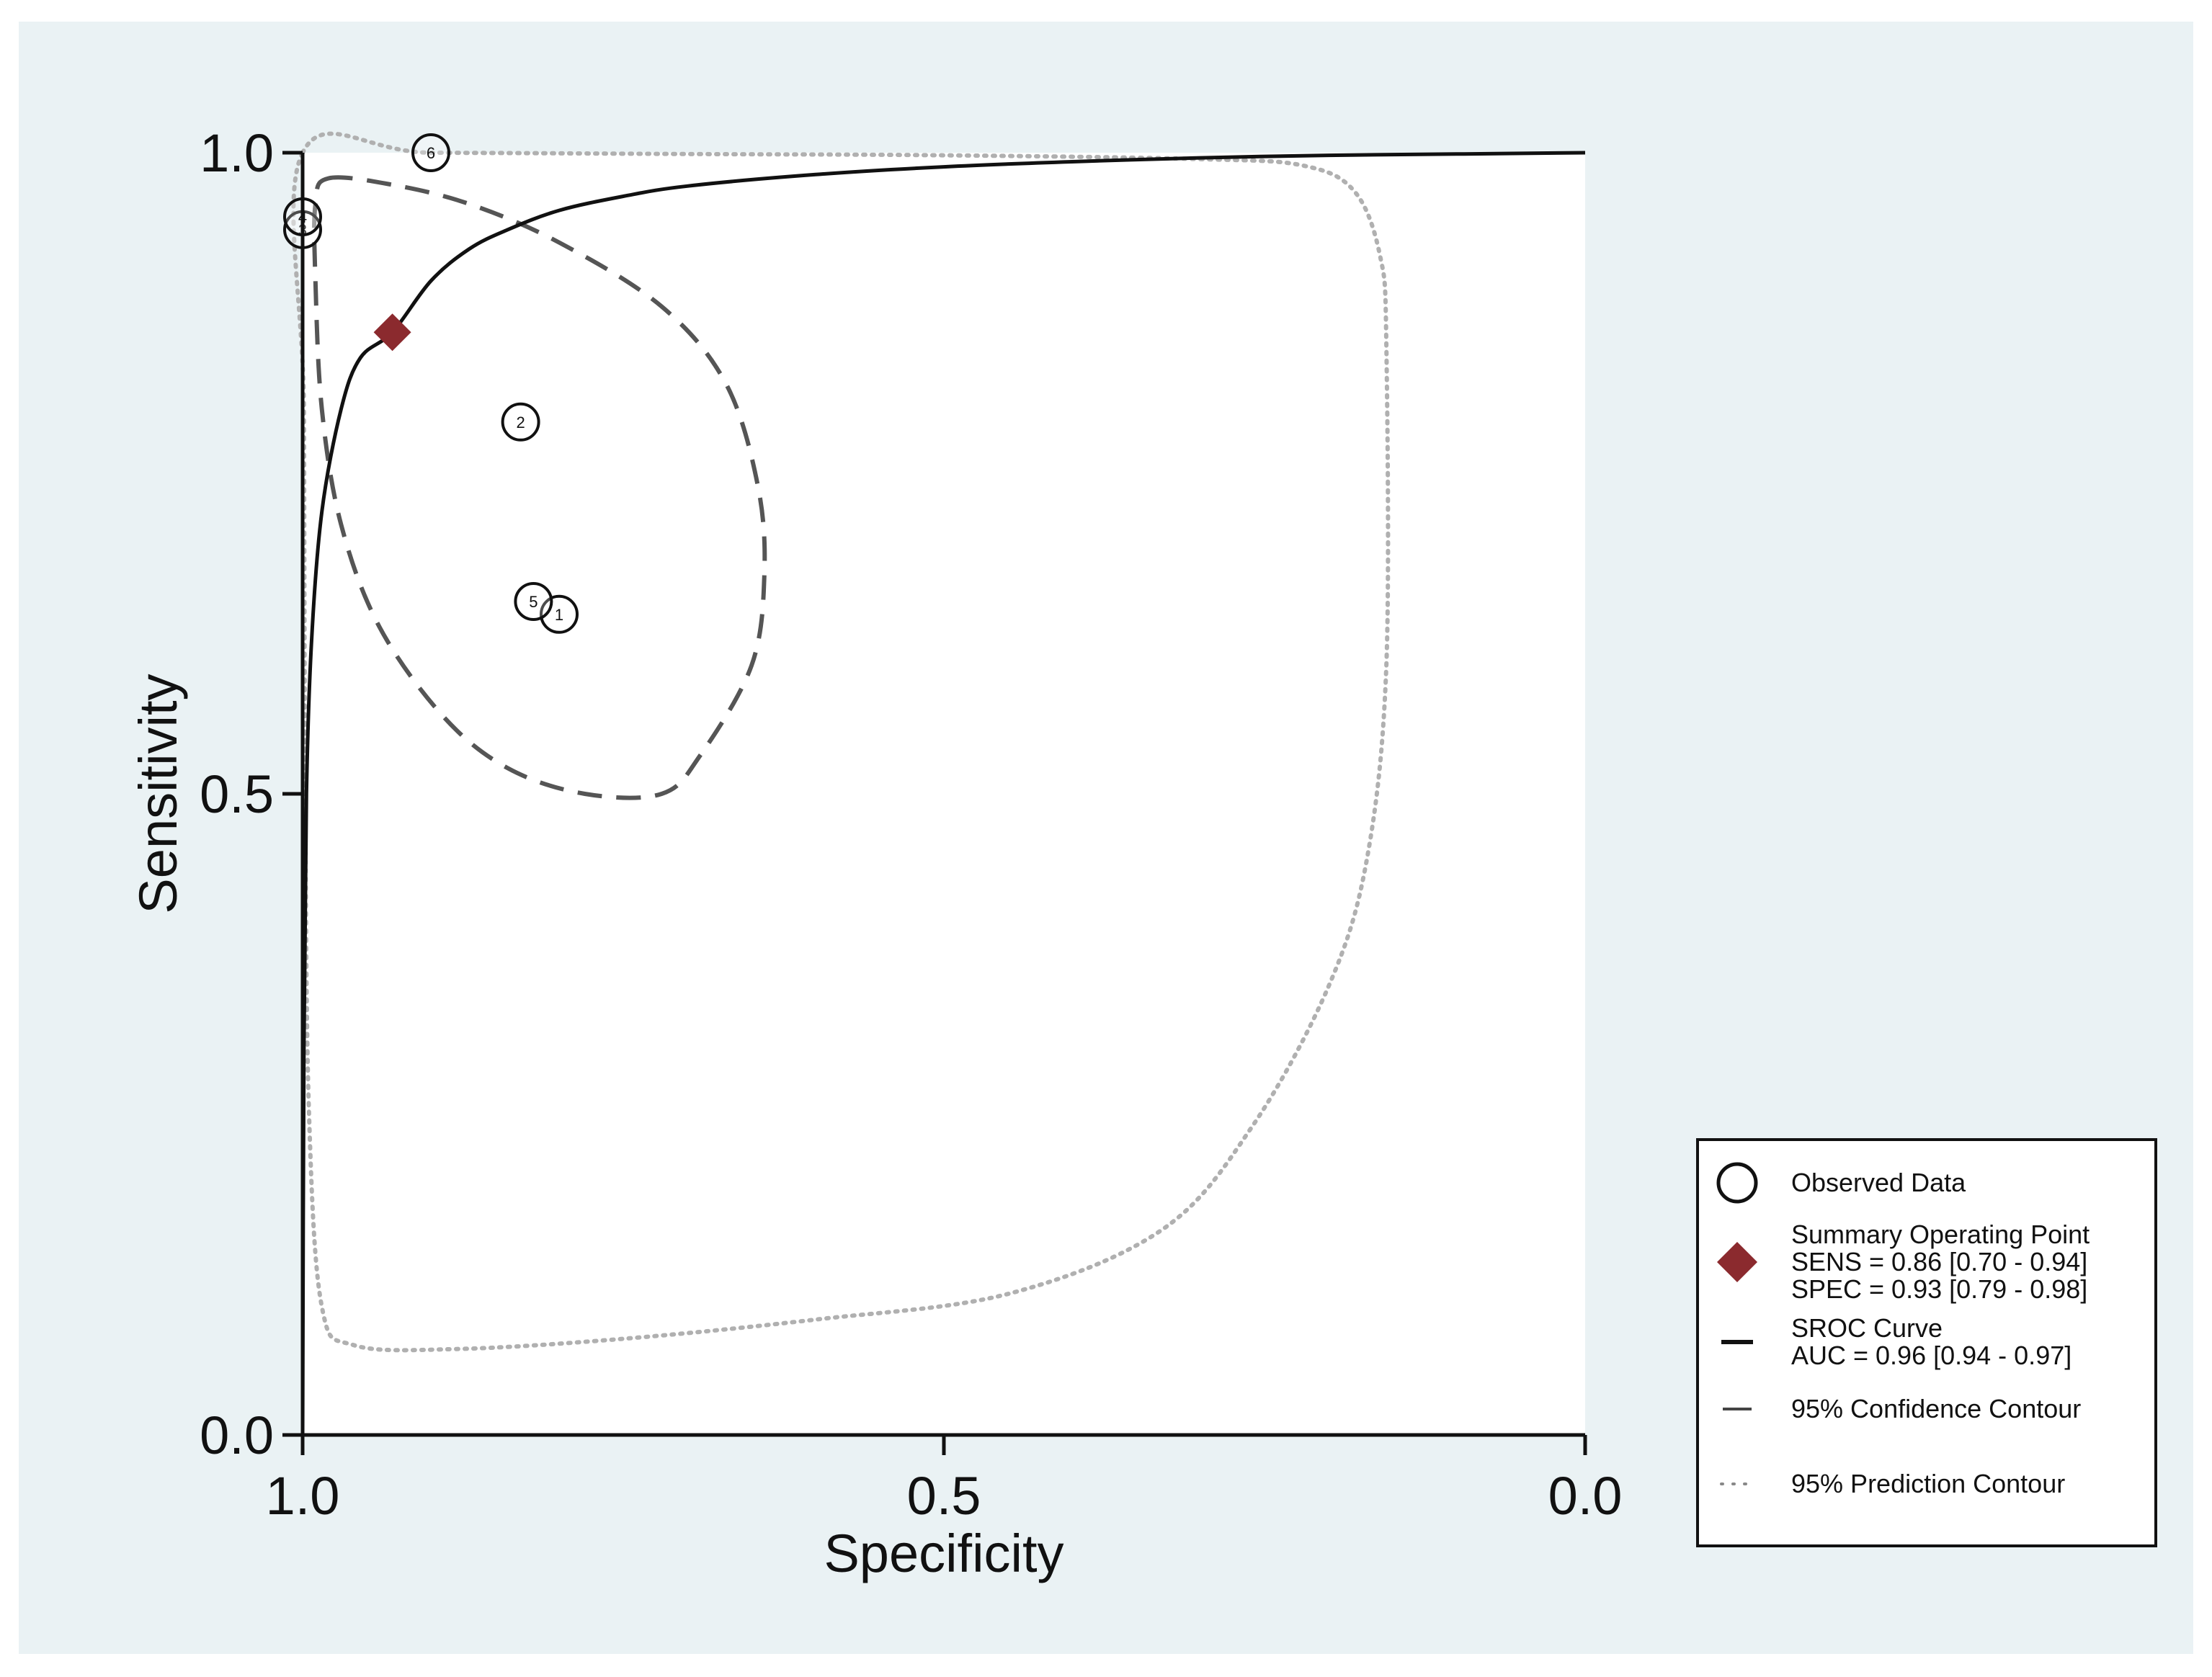 Image resolution: width=2212 pixels, height=1677 pixels. I want to click on observed-point-label: 5, so click(533, 602).